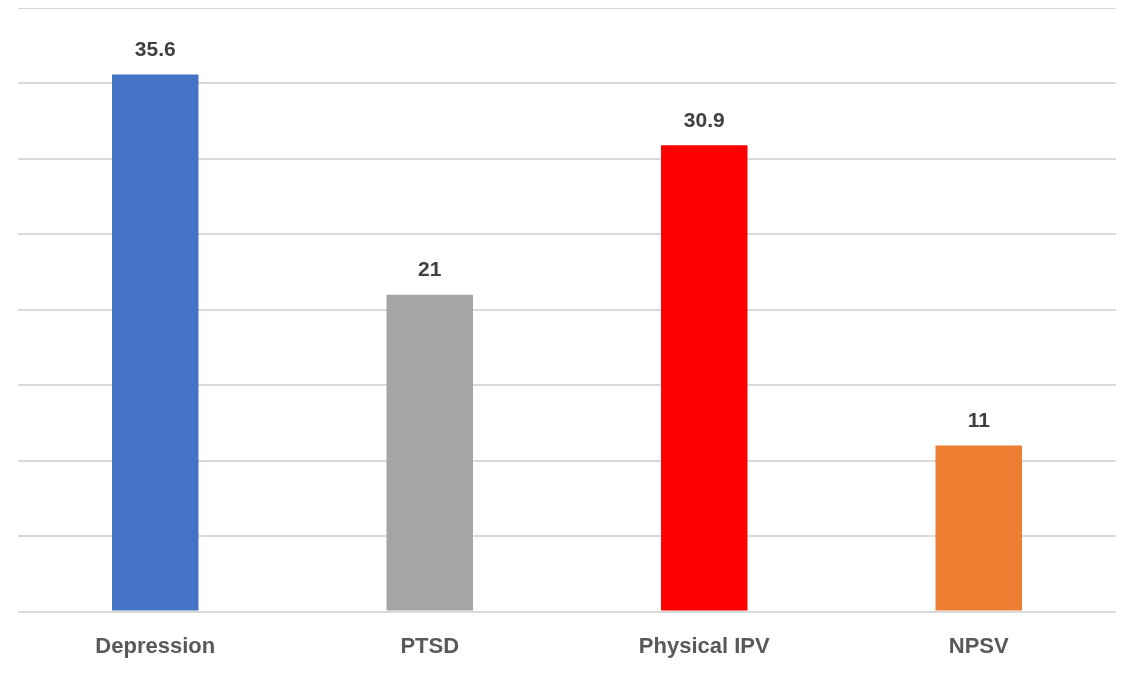 This screenshot has width=1124, height=682. I want to click on x-tick-label: PTSD, so click(430, 645).